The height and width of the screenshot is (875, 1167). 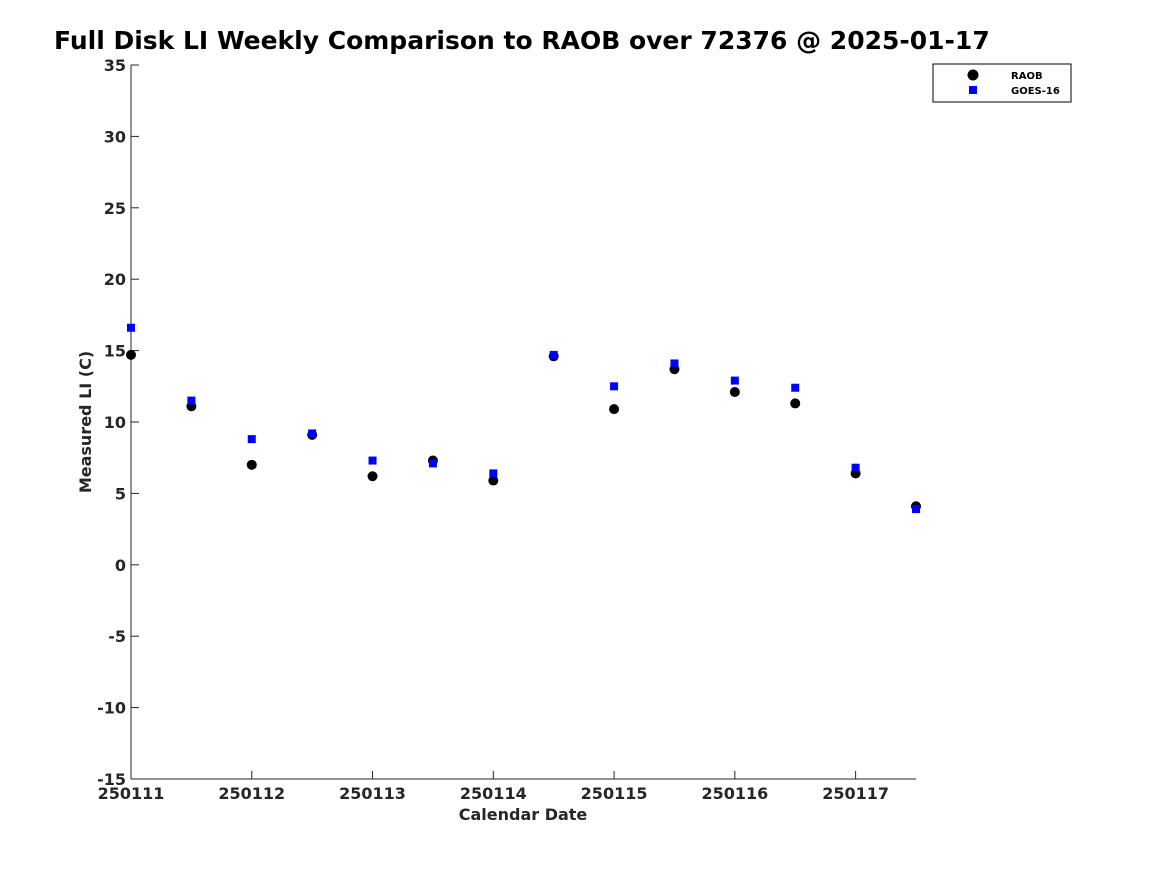 I want to click on x-tick-label: 250112, so click(x=251, y=793).